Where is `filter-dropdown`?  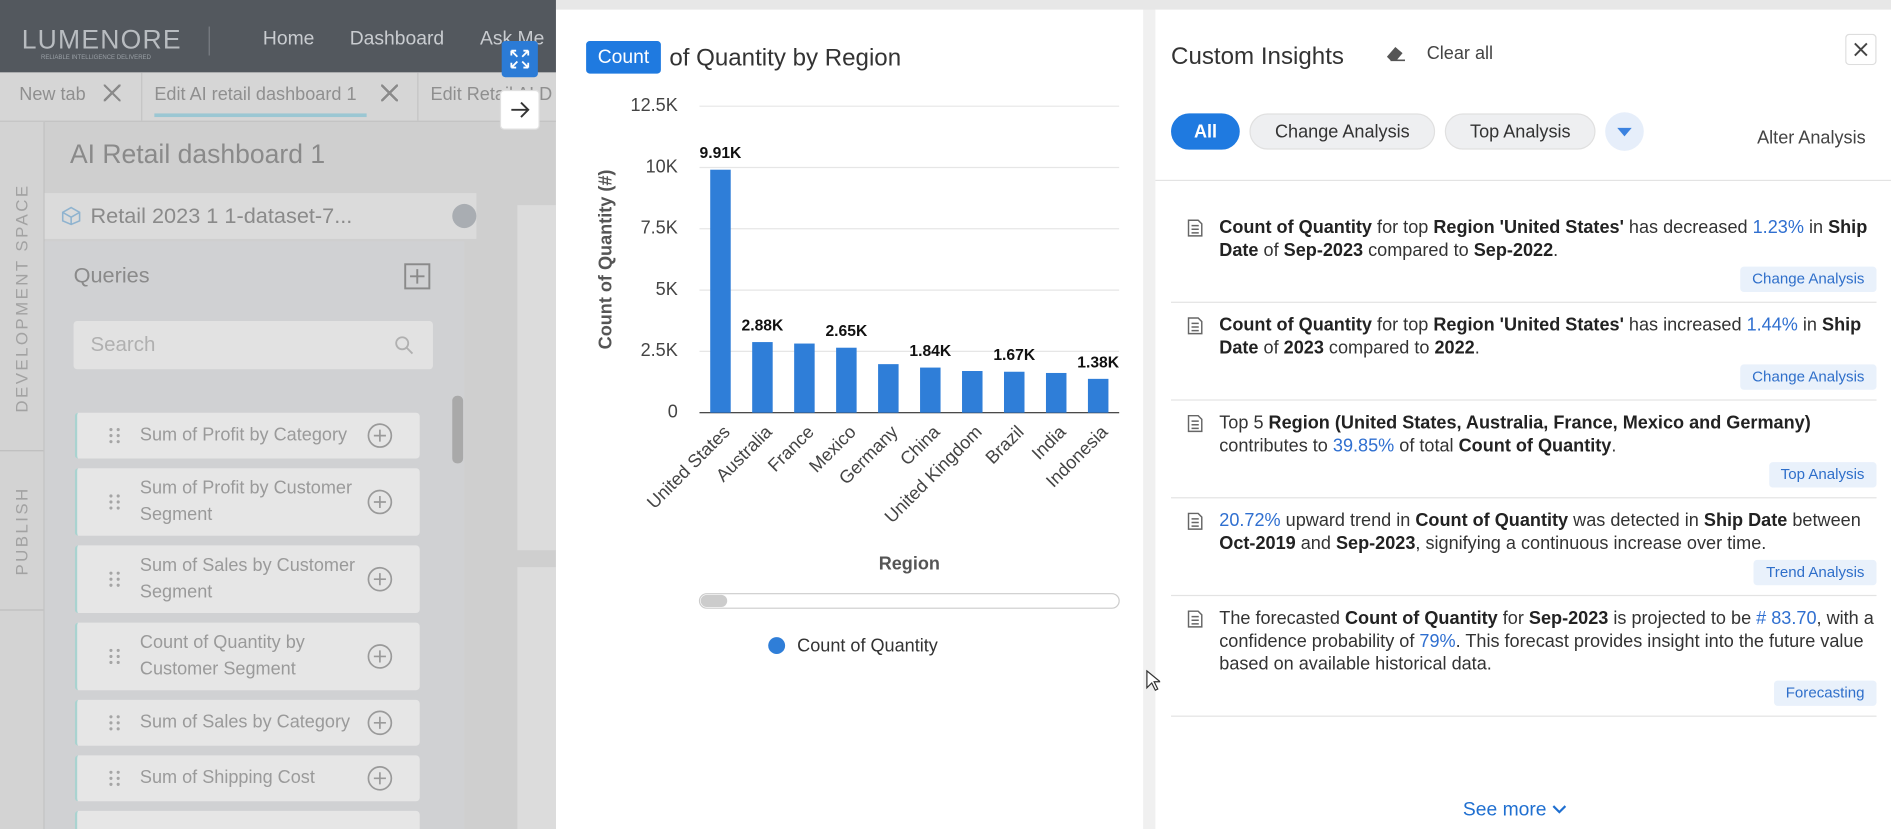 filter-dropdown is located at coordinates (1625, 131).